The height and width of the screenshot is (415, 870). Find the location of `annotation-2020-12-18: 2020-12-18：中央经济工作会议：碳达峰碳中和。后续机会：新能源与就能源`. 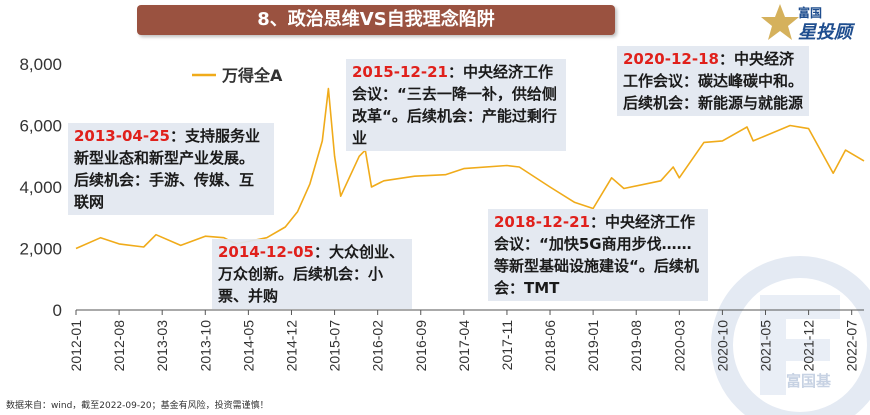

annotation-2020-12-18: 2020-12-18：中央经济工作会议：碳达峰碳中和。后续机会：新能源与就能源 is located at coordinates (713, 81).